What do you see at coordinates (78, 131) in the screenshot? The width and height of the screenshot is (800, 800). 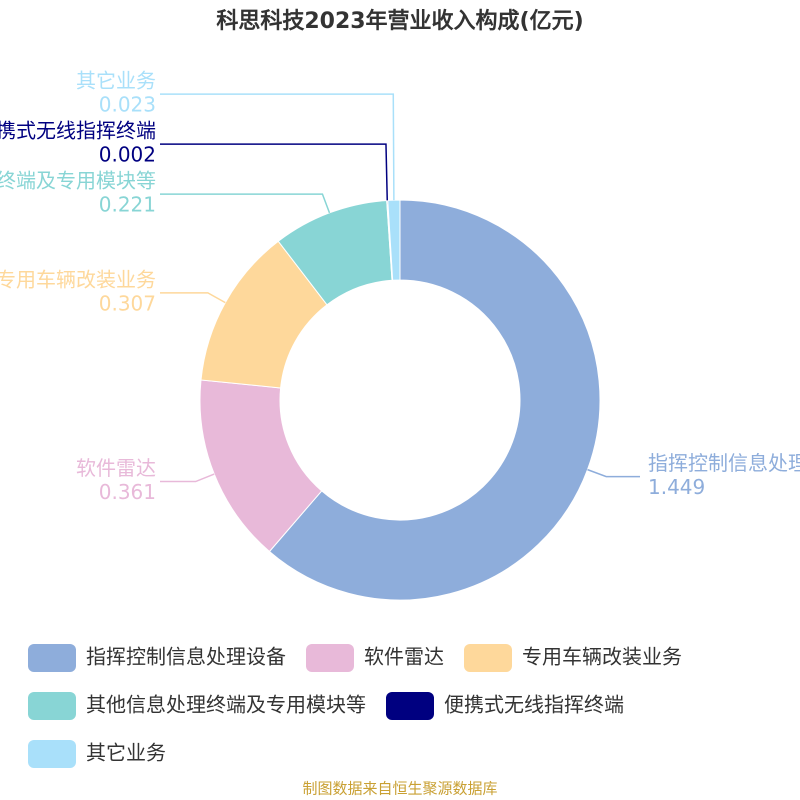 I see `slice-label-name: 便携式无线指挥终端` at bounding box center [78, 131].